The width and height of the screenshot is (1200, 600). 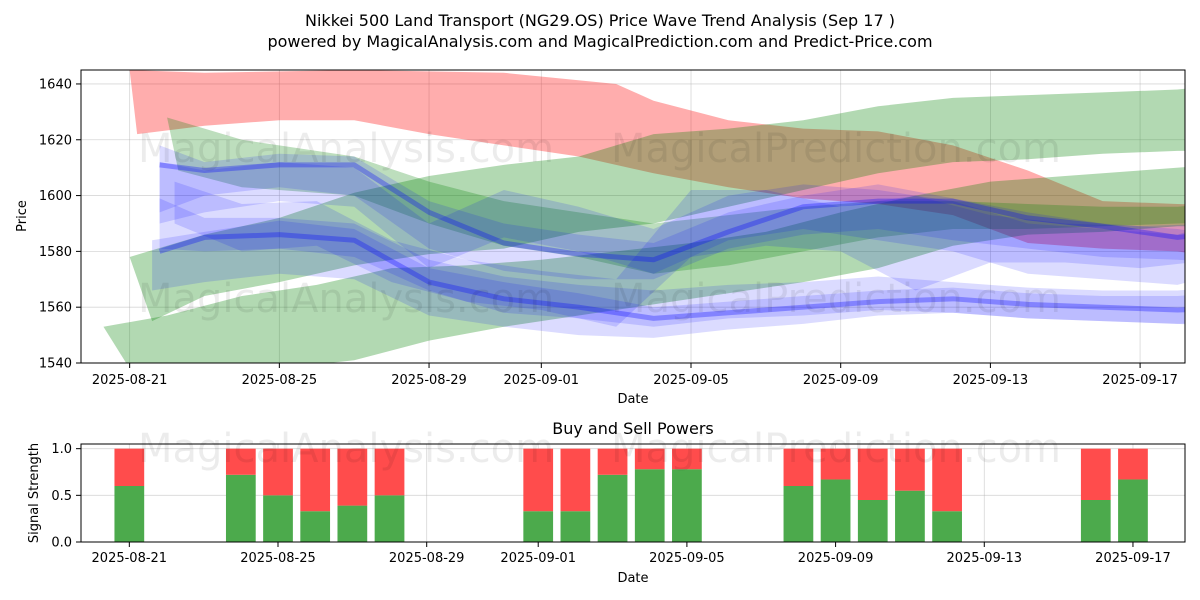 What do you see at coordinates (55, 84) in the screenshot?
I see `price-y-tick-label: 1640` at bounding box center [55, 84].